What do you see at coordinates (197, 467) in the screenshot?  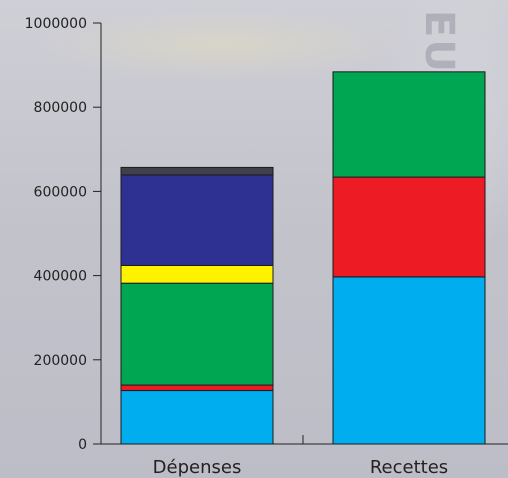 I see `x-category-label: Dépenses` at bounding box center [197, 467].